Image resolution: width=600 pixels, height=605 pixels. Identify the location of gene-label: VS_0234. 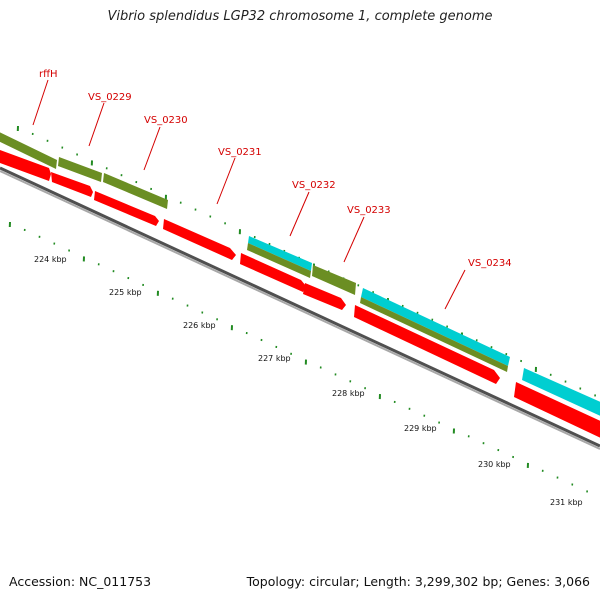
(490, 263).